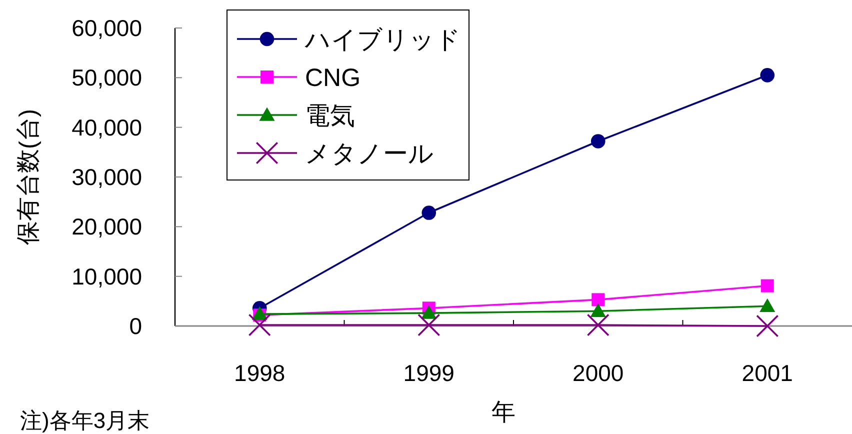 The image size is (852, 434). What do you see at coordinates (504, 412) in the screenshot?
I see `xlabel: 年` at bounding box center [504, 412].